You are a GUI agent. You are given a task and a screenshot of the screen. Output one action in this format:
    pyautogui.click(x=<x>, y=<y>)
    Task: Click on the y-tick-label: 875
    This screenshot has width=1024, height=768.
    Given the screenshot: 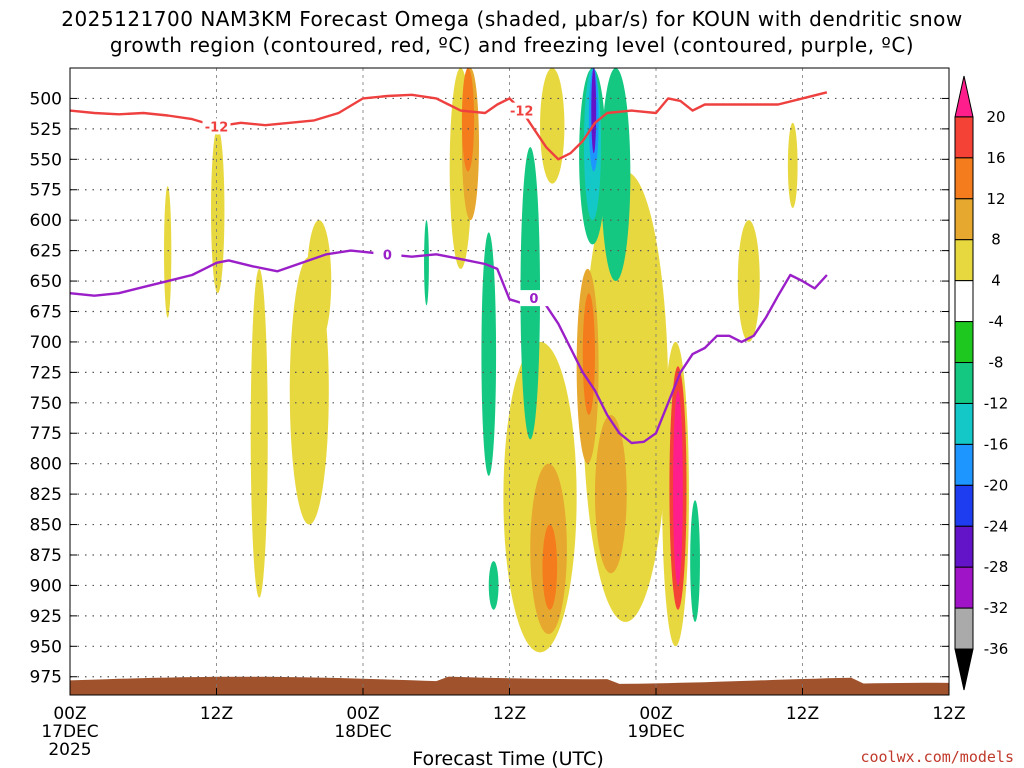 What is the action you would take?
    pyautogui.click(x=46, y=556)
    